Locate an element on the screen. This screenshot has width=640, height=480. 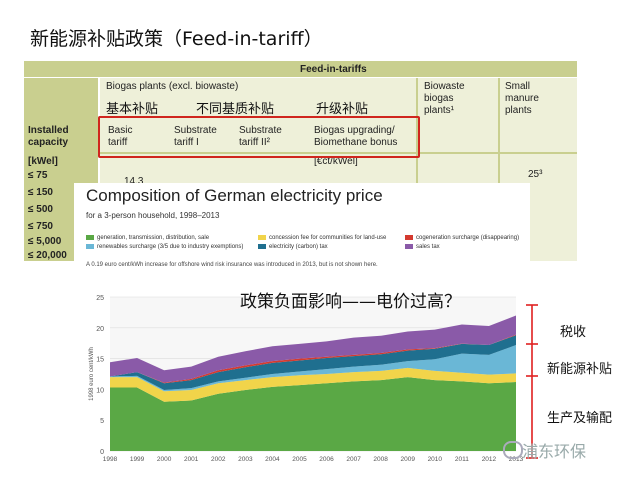
x-tick-label: 1999 is located at coordinates (137, 459).